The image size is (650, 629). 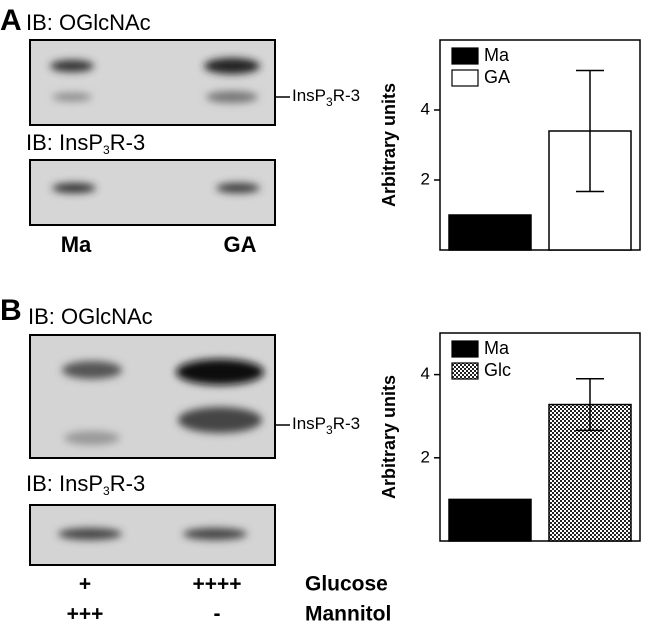 I want to click on condition-mark: -, so click(x=217, y=614).